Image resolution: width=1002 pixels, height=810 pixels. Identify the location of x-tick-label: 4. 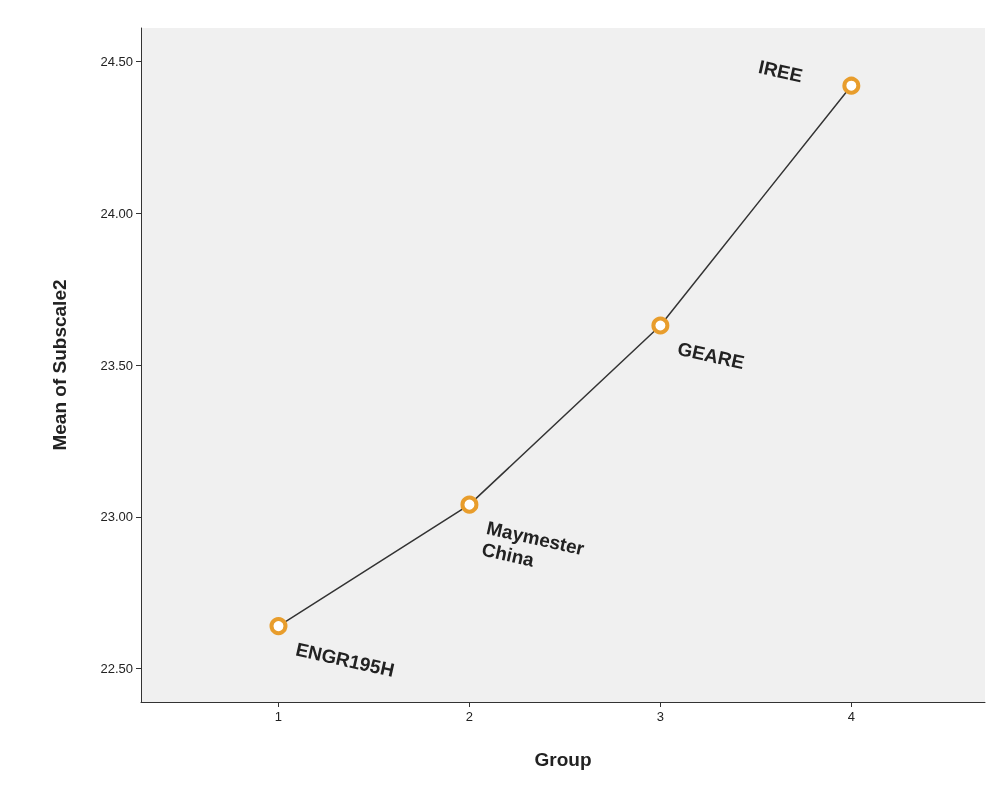
(851, 716).